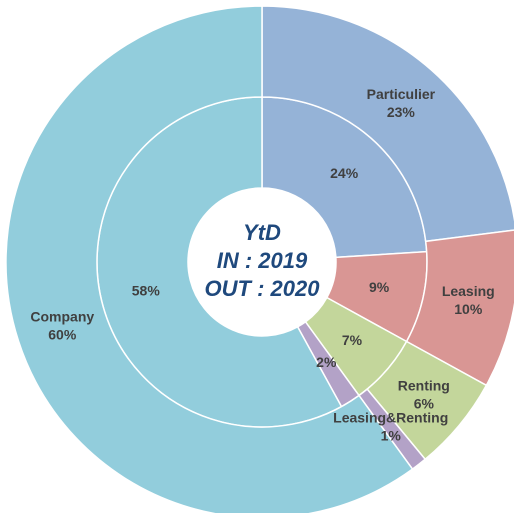 Image resolution: width=514 pixels, height=513 pixels. I want to click on slice-value-label: 6%, so click(424, 404).